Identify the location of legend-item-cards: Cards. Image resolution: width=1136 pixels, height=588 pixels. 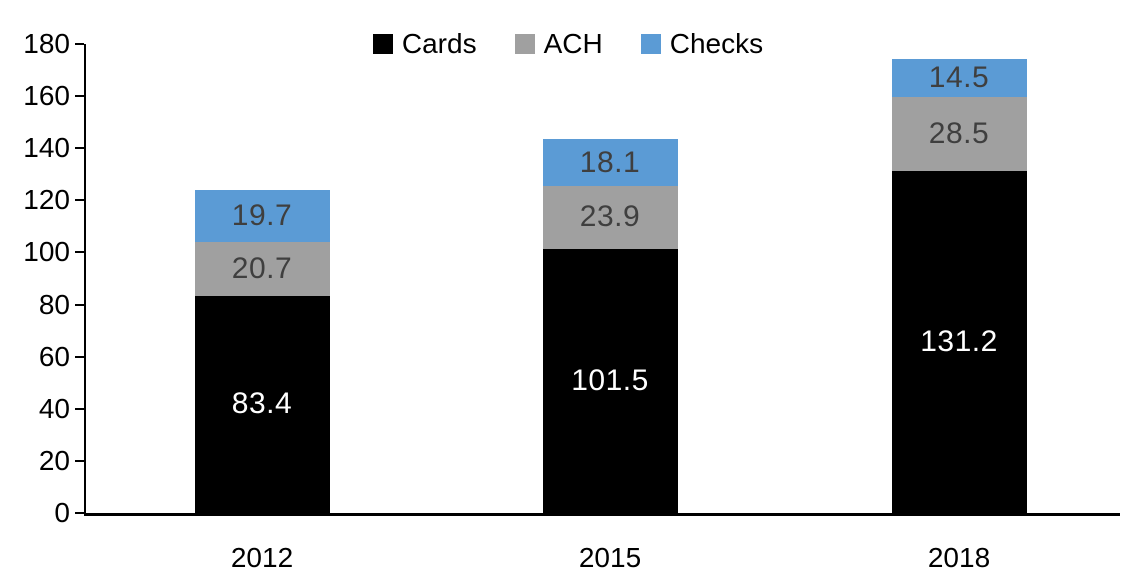
(424, 43).